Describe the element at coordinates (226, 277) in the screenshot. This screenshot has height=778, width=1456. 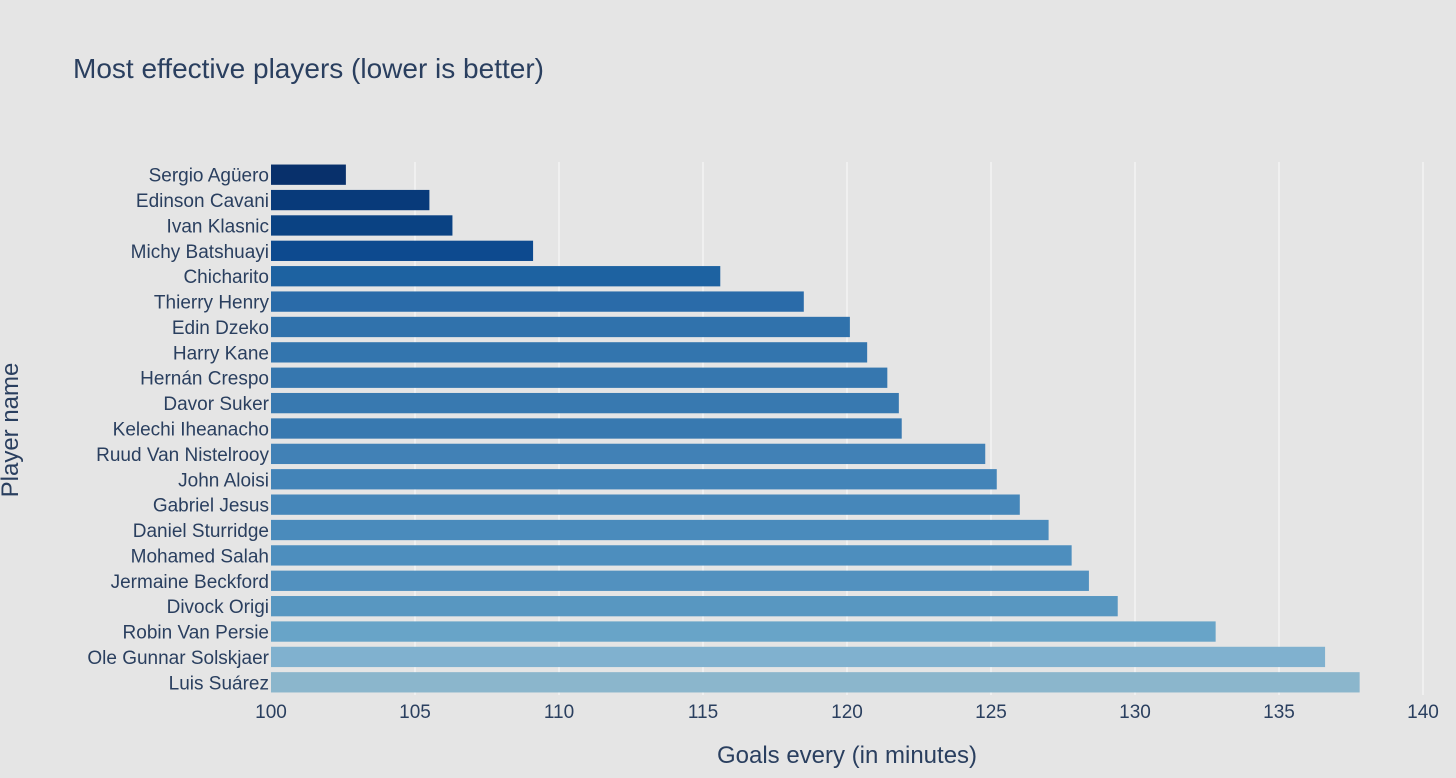
I see `y-tick-label: Chicharito` at that location.